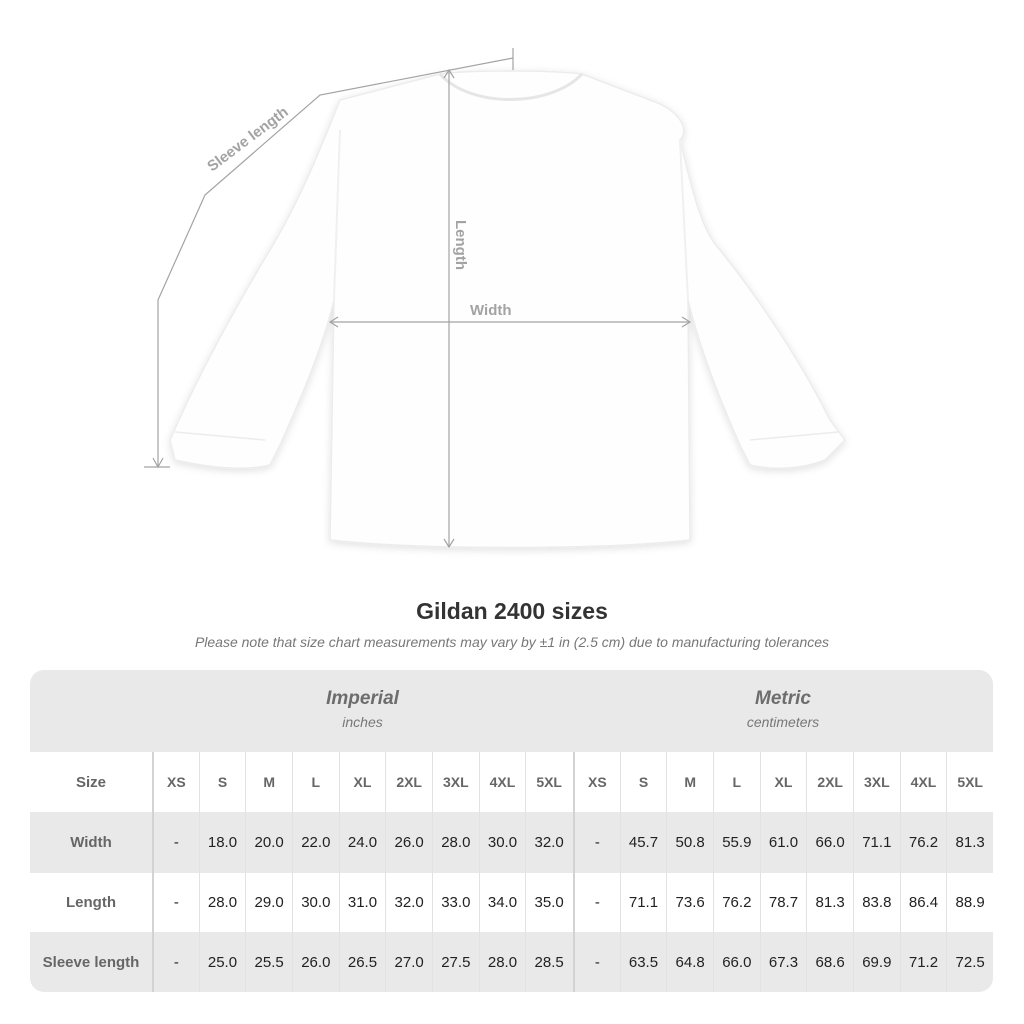 The width and height of the screenshot is (1024, 1024). What do you see at coordinates (643, 782) in the screenshot?
I see `metric-size-s: S` at bounding box center [643, 782].